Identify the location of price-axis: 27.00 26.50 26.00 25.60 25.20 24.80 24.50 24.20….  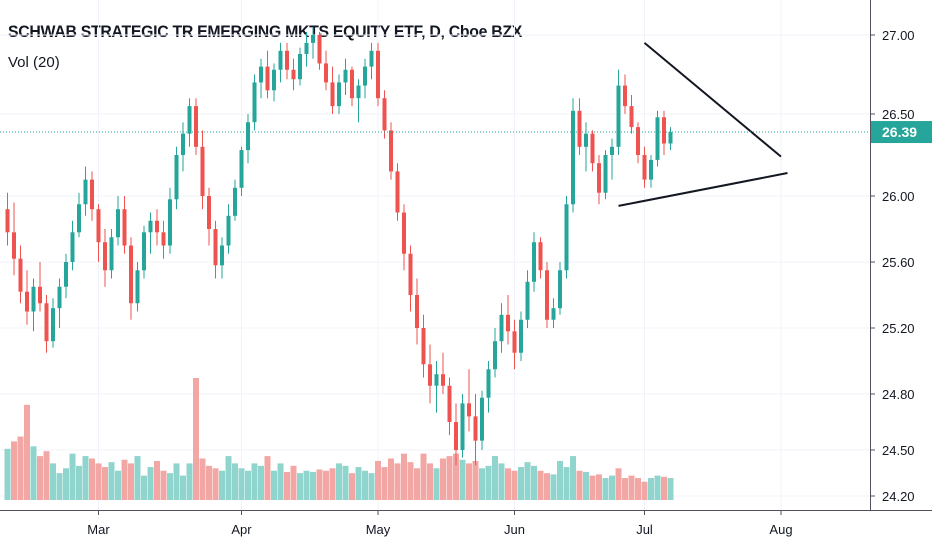
(901, 275).